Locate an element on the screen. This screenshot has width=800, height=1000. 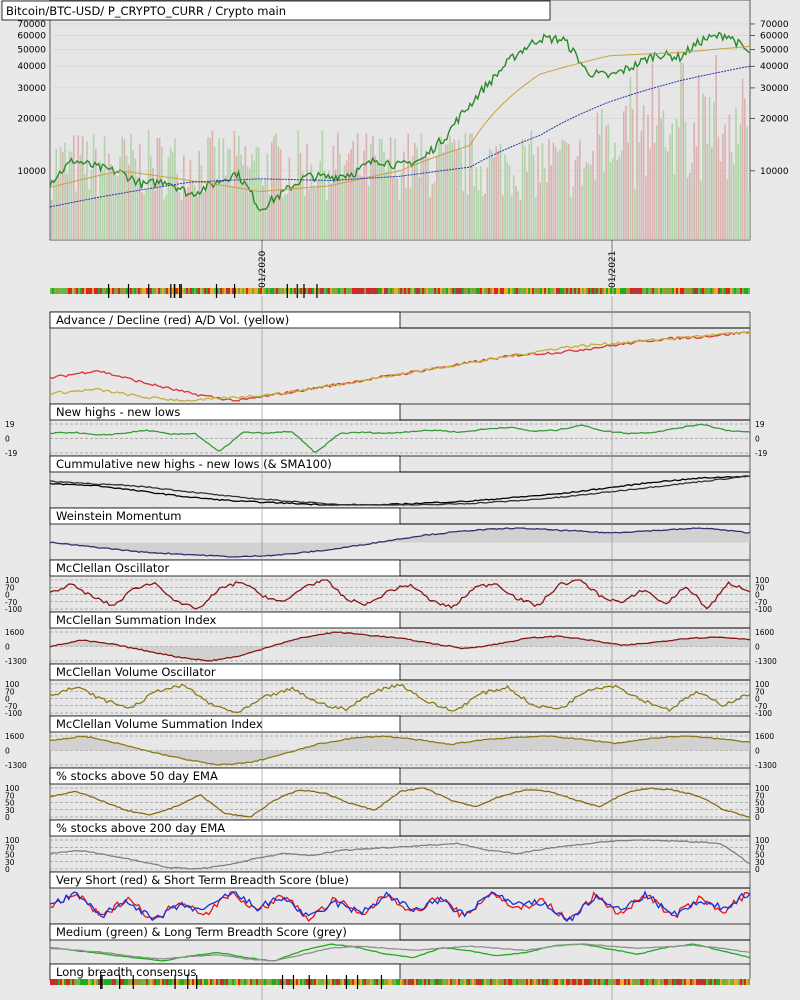
price-y-tick-label: 50000 is located at coordinates (31, 50).